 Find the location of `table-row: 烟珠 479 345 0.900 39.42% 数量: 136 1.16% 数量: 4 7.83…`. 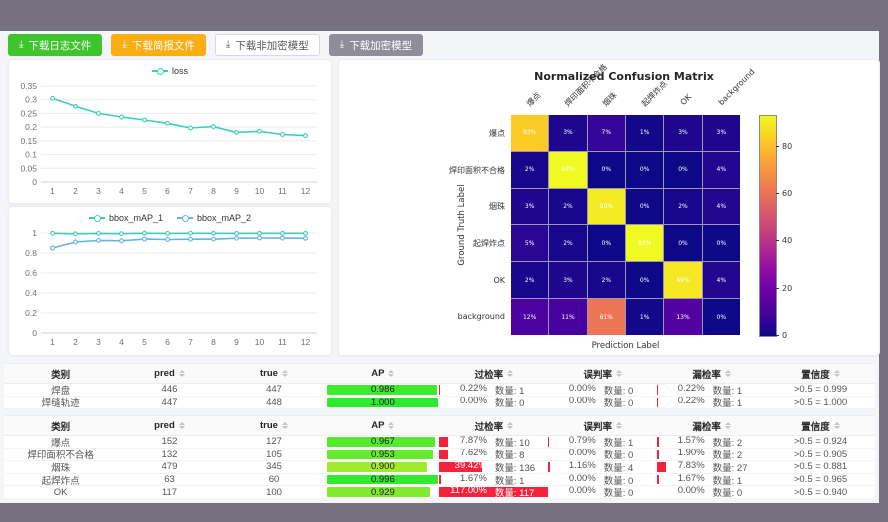

table-row: 烟珠 479 345 0.900 39.42% 数量: 136 1.16% 数量: 4 7.83… is located at coordinates (439, 467).